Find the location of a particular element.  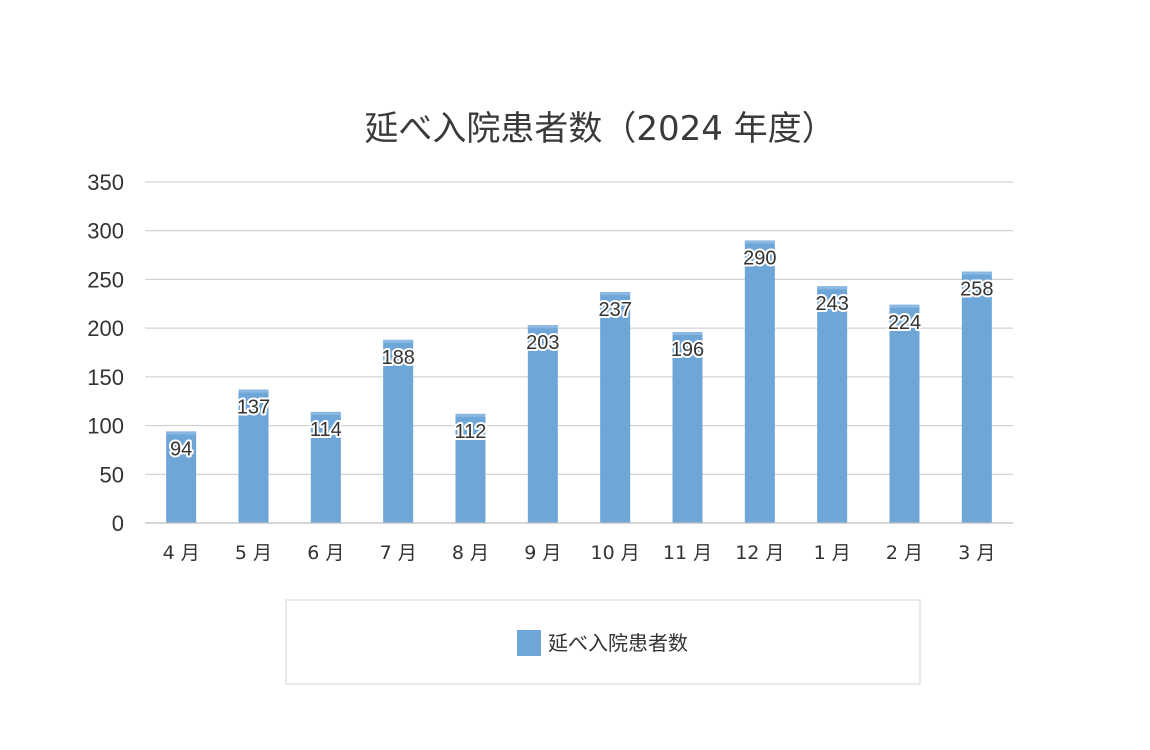

data-label: 237 is located at coordinates (614, 310).